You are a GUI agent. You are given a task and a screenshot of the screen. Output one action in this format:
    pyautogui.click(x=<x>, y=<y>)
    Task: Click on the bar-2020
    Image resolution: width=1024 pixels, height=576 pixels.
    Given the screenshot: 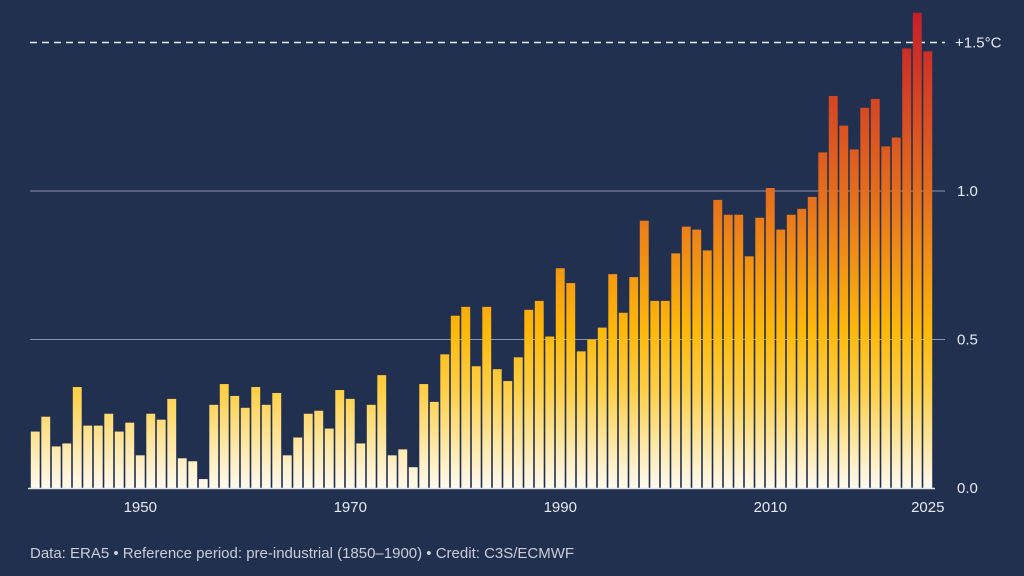 What is the action you would take?
    pyautogui.click(x=875, y=293)
    